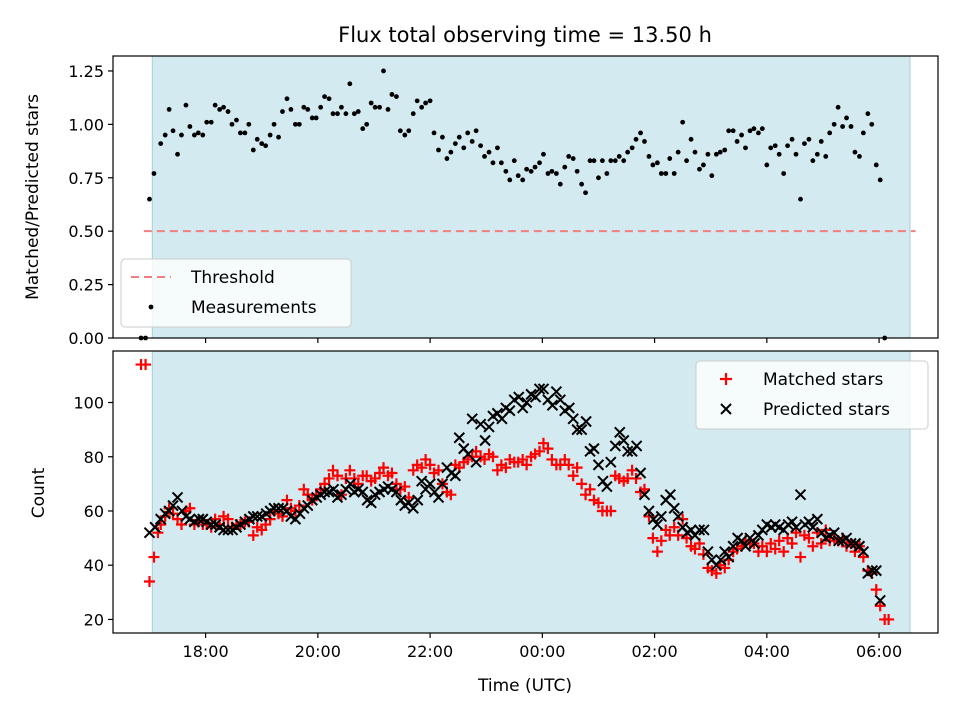  Describe the element at coordinates (812, 395) in the screenshot. I see `bottom-legend-box` at that location.